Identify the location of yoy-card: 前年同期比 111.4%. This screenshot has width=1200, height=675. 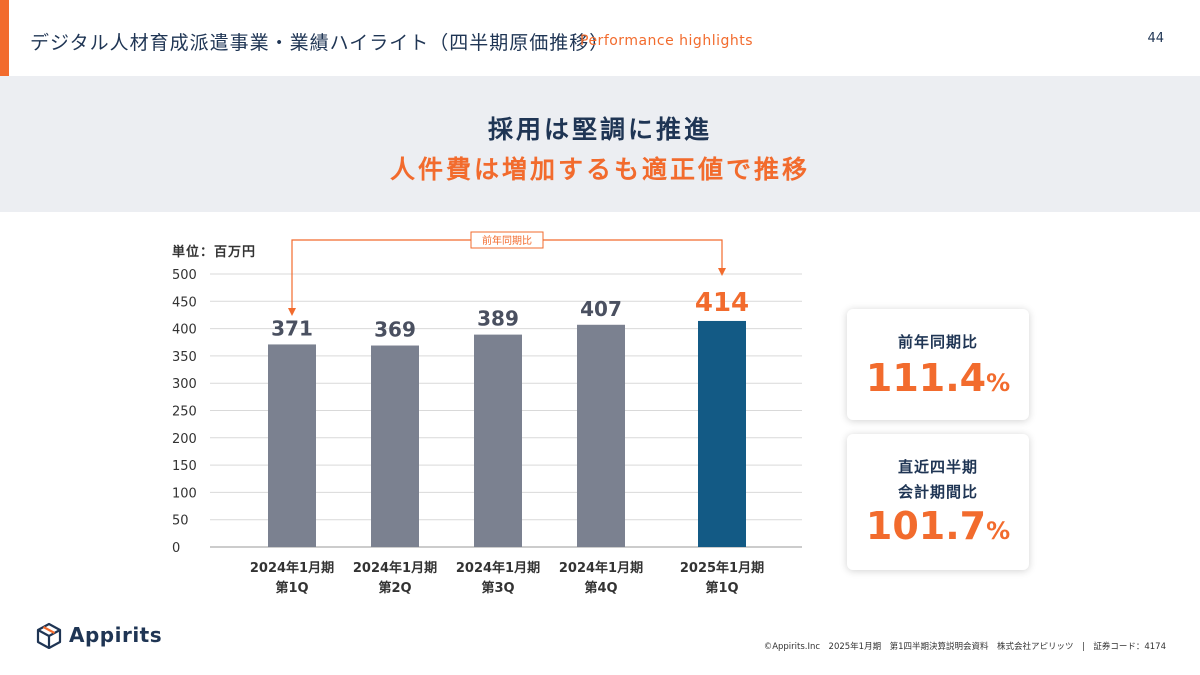
(938, 364).